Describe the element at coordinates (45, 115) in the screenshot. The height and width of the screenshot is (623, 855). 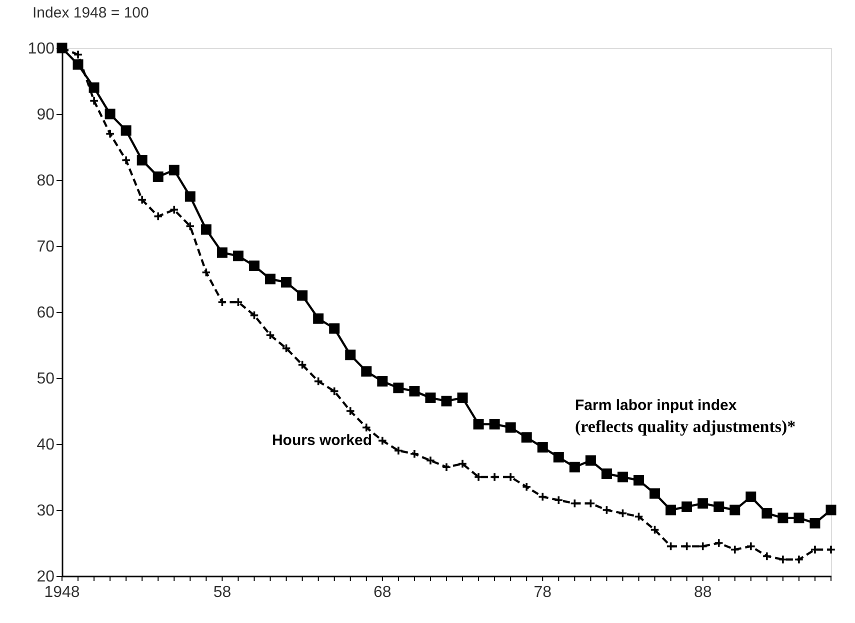
I see `y-tick-label: 90` at that location.